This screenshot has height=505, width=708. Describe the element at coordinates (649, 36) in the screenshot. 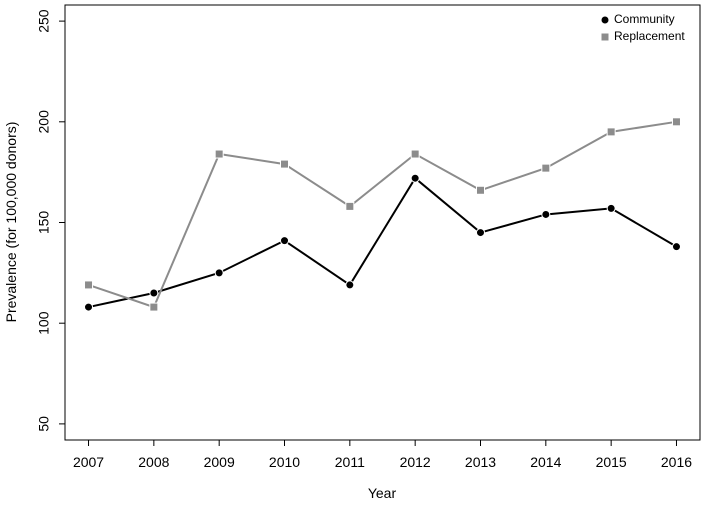

I see `legend-label: Replacement` at that location.